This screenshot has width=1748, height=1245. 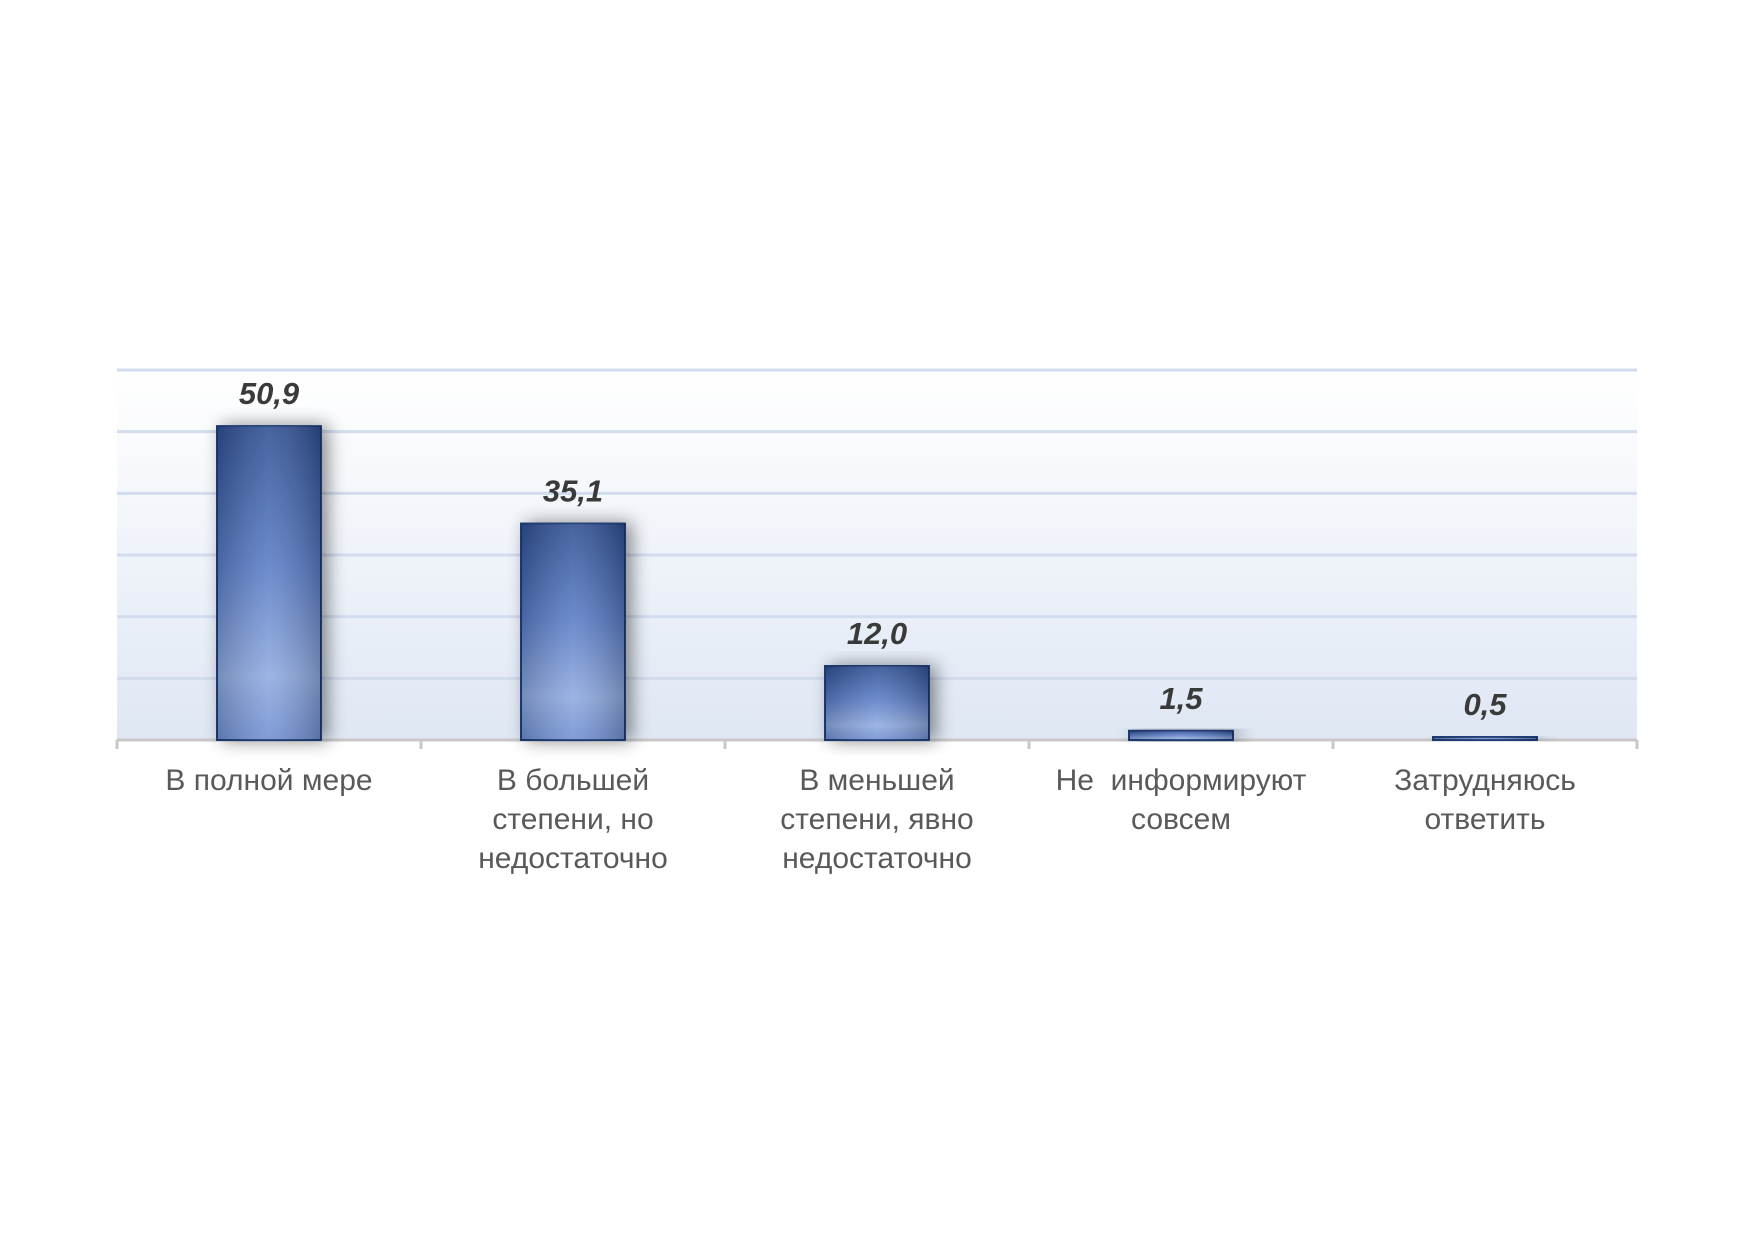 I want to click on category-label: В большей степени, но недостаточно, so click(x=573, y=819).